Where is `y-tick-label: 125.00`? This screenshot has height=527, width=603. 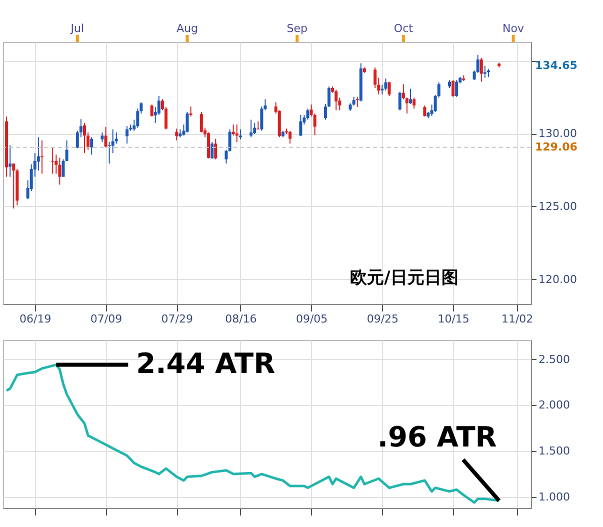 y-tick-label: 125.00 is located at coordinates (557, 206).